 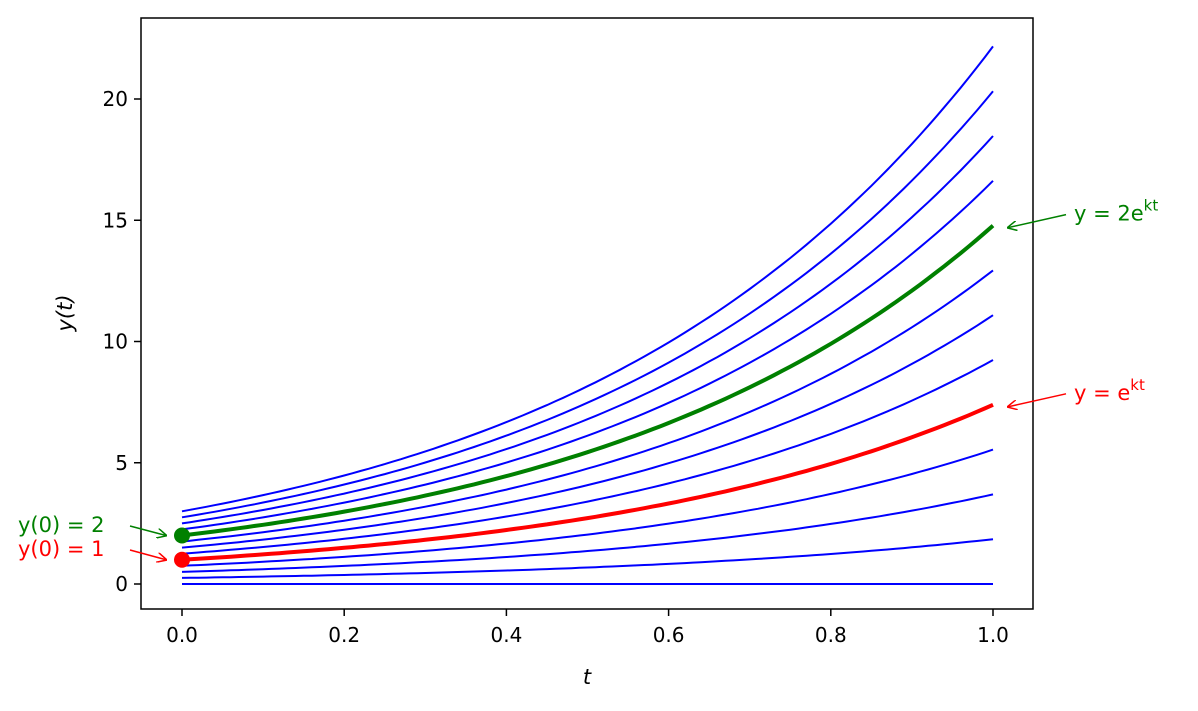 What do you see at coordinates (587, 533) in the screenshot?
I see `solution-curve-C-0.5` at bounding box center [587, 533].